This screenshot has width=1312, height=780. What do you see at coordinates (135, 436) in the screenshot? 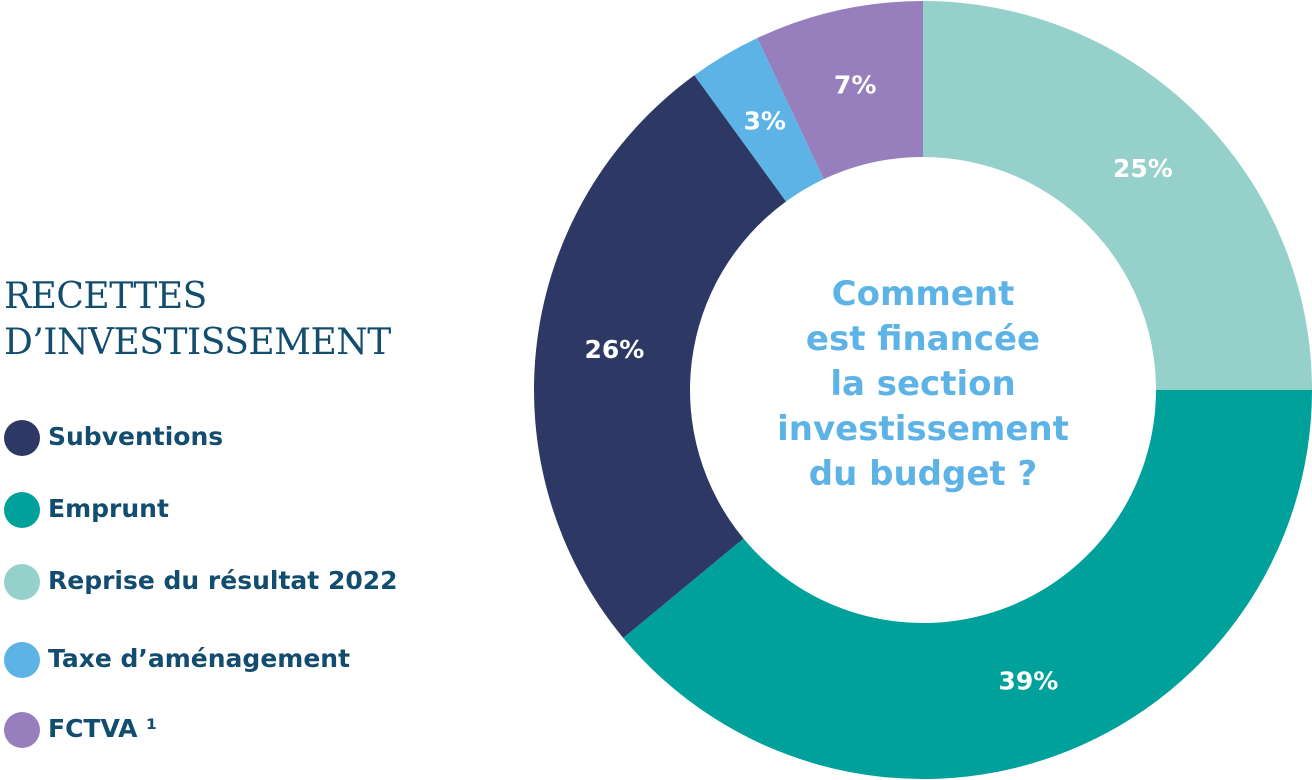
I see `legend-label: Subventions` at bounding box center [135, 436].